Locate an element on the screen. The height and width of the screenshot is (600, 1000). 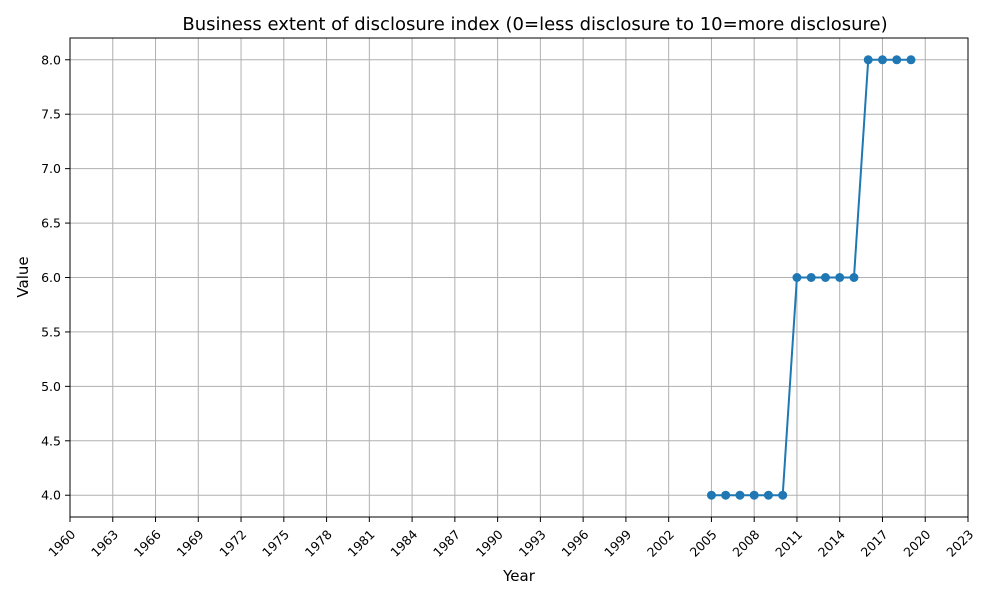
y-axis: 4.0 4.5 5.0 5.5 6.0 6.5 7.0 7.5 8.0 is located at coordinates (55, 277).